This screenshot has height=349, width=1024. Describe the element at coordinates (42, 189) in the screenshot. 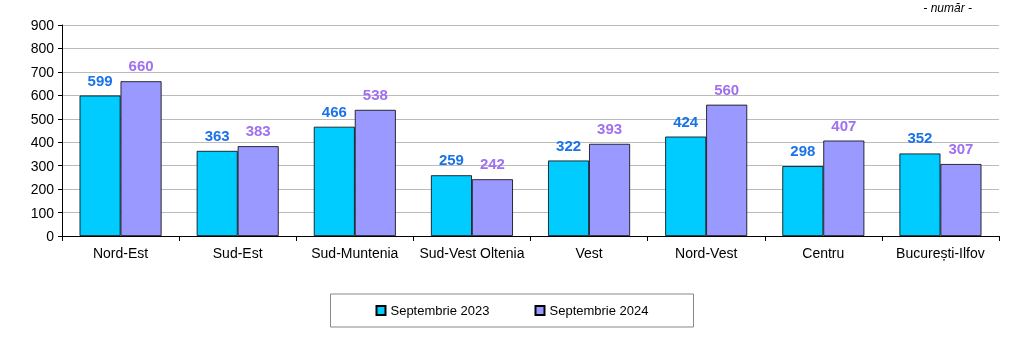

I see `y-tick-label: 200` at that location.